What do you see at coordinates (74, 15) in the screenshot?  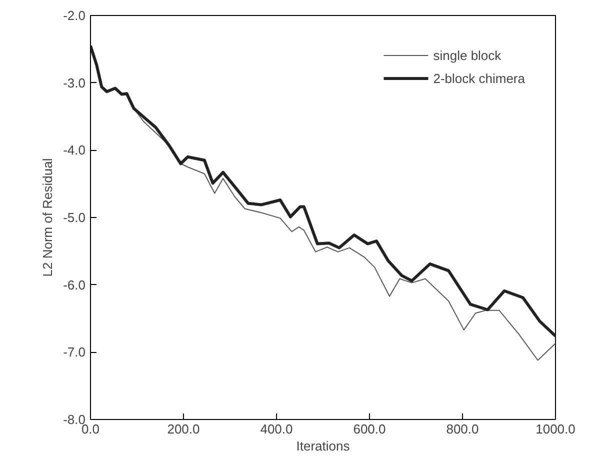 I see `y-tick-label: -2.0` at bounding box center [74, 15].